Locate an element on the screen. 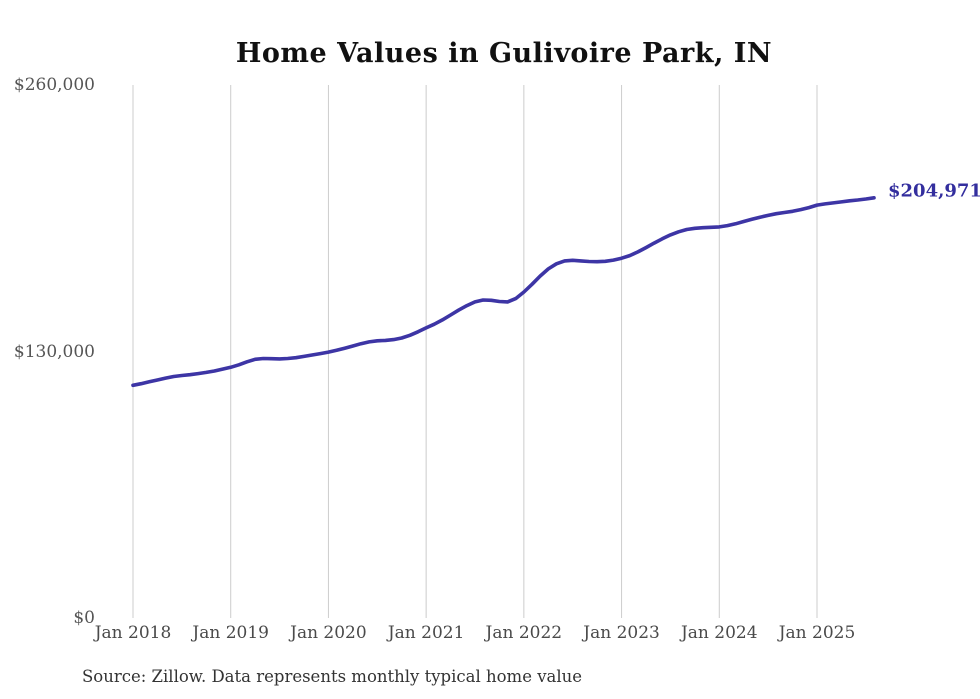  x-axis-tick-label-jan-2021: Jan 2021 is located at coordinates (426, 633).